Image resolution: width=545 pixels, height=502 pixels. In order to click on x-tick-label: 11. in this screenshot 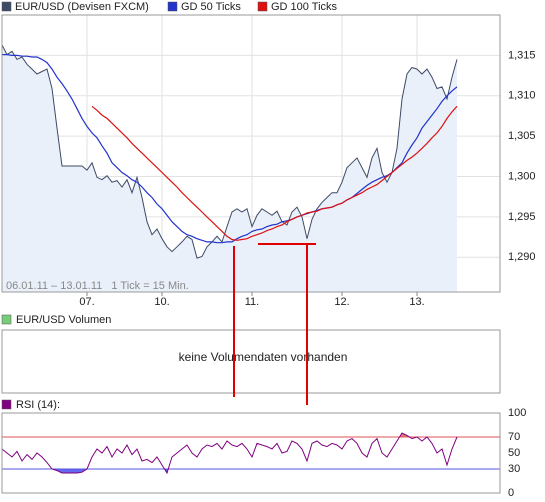, I will do `click(252, 302)`.